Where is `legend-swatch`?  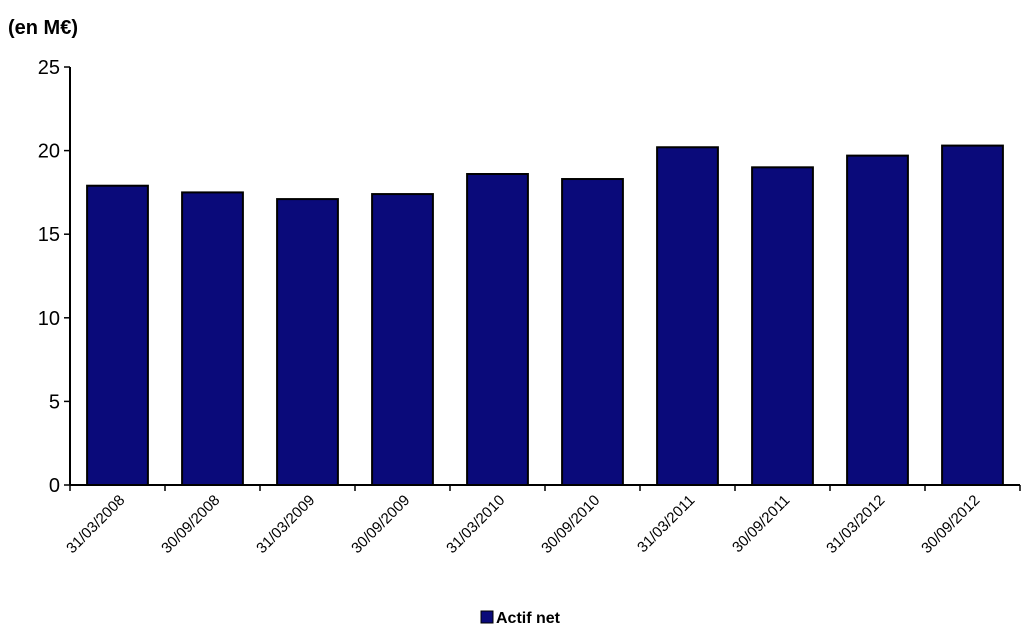
legend-swatch is located at coordinates (487, 617).